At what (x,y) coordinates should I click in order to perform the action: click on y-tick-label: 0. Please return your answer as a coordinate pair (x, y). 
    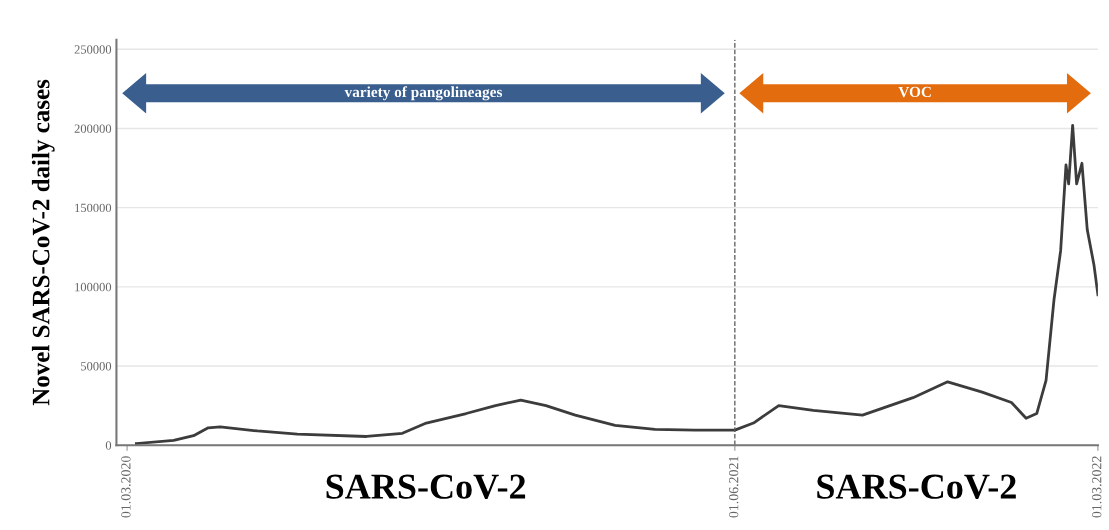
    Looking at the image, I should click on (108, 445).